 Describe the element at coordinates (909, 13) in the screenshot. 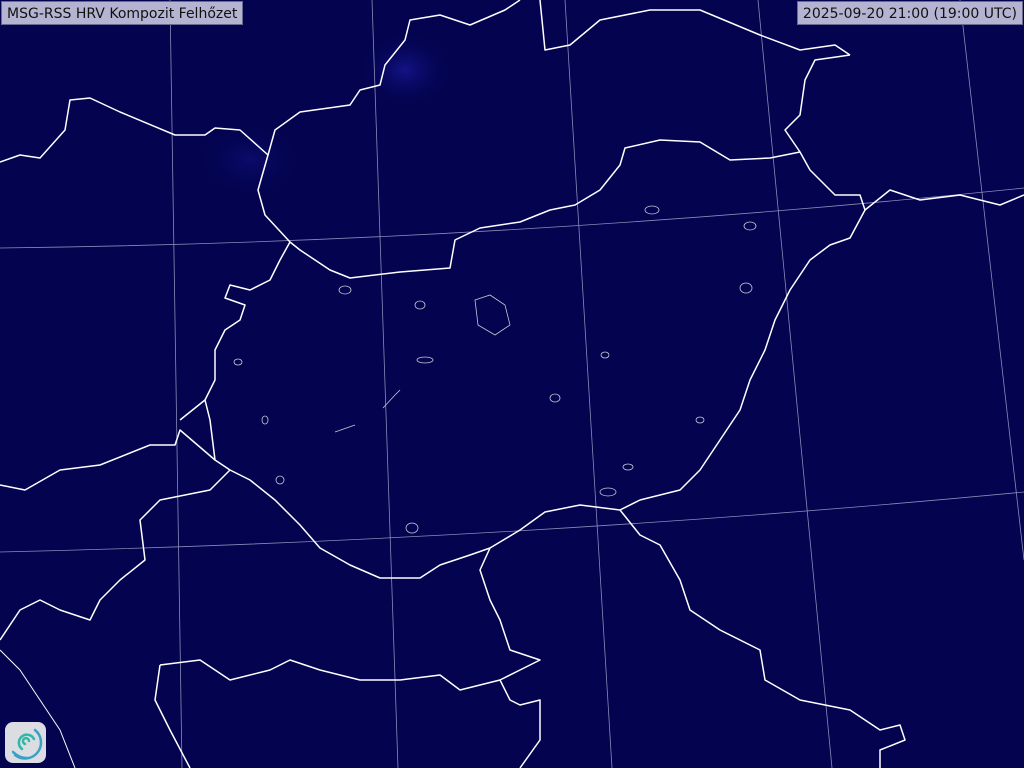

I see `timestamp-label: 2025-09-20 21:00 (19:00 UTC)` at that location.